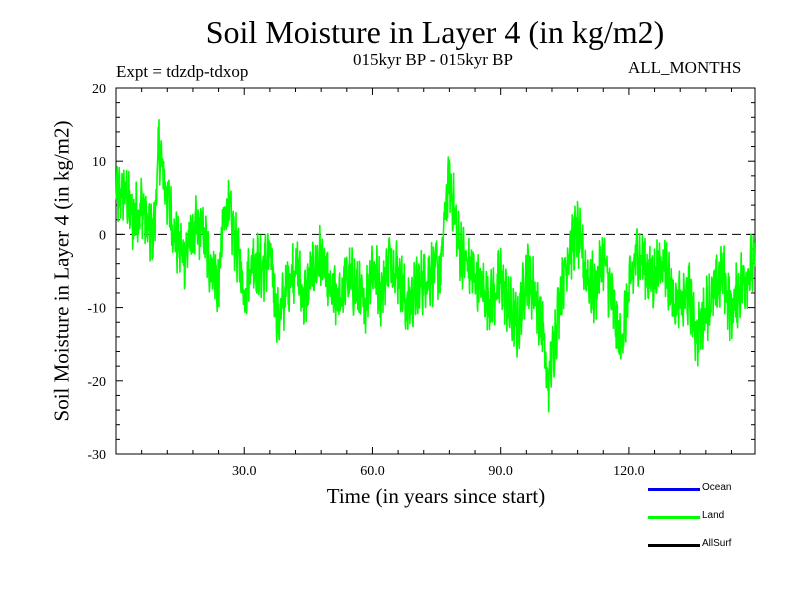 The width and height of the screenshot is (800, 600). I want to click on chart-title: Soil Moisture in Layer 4 (in kg/m2), so click(435, 32).